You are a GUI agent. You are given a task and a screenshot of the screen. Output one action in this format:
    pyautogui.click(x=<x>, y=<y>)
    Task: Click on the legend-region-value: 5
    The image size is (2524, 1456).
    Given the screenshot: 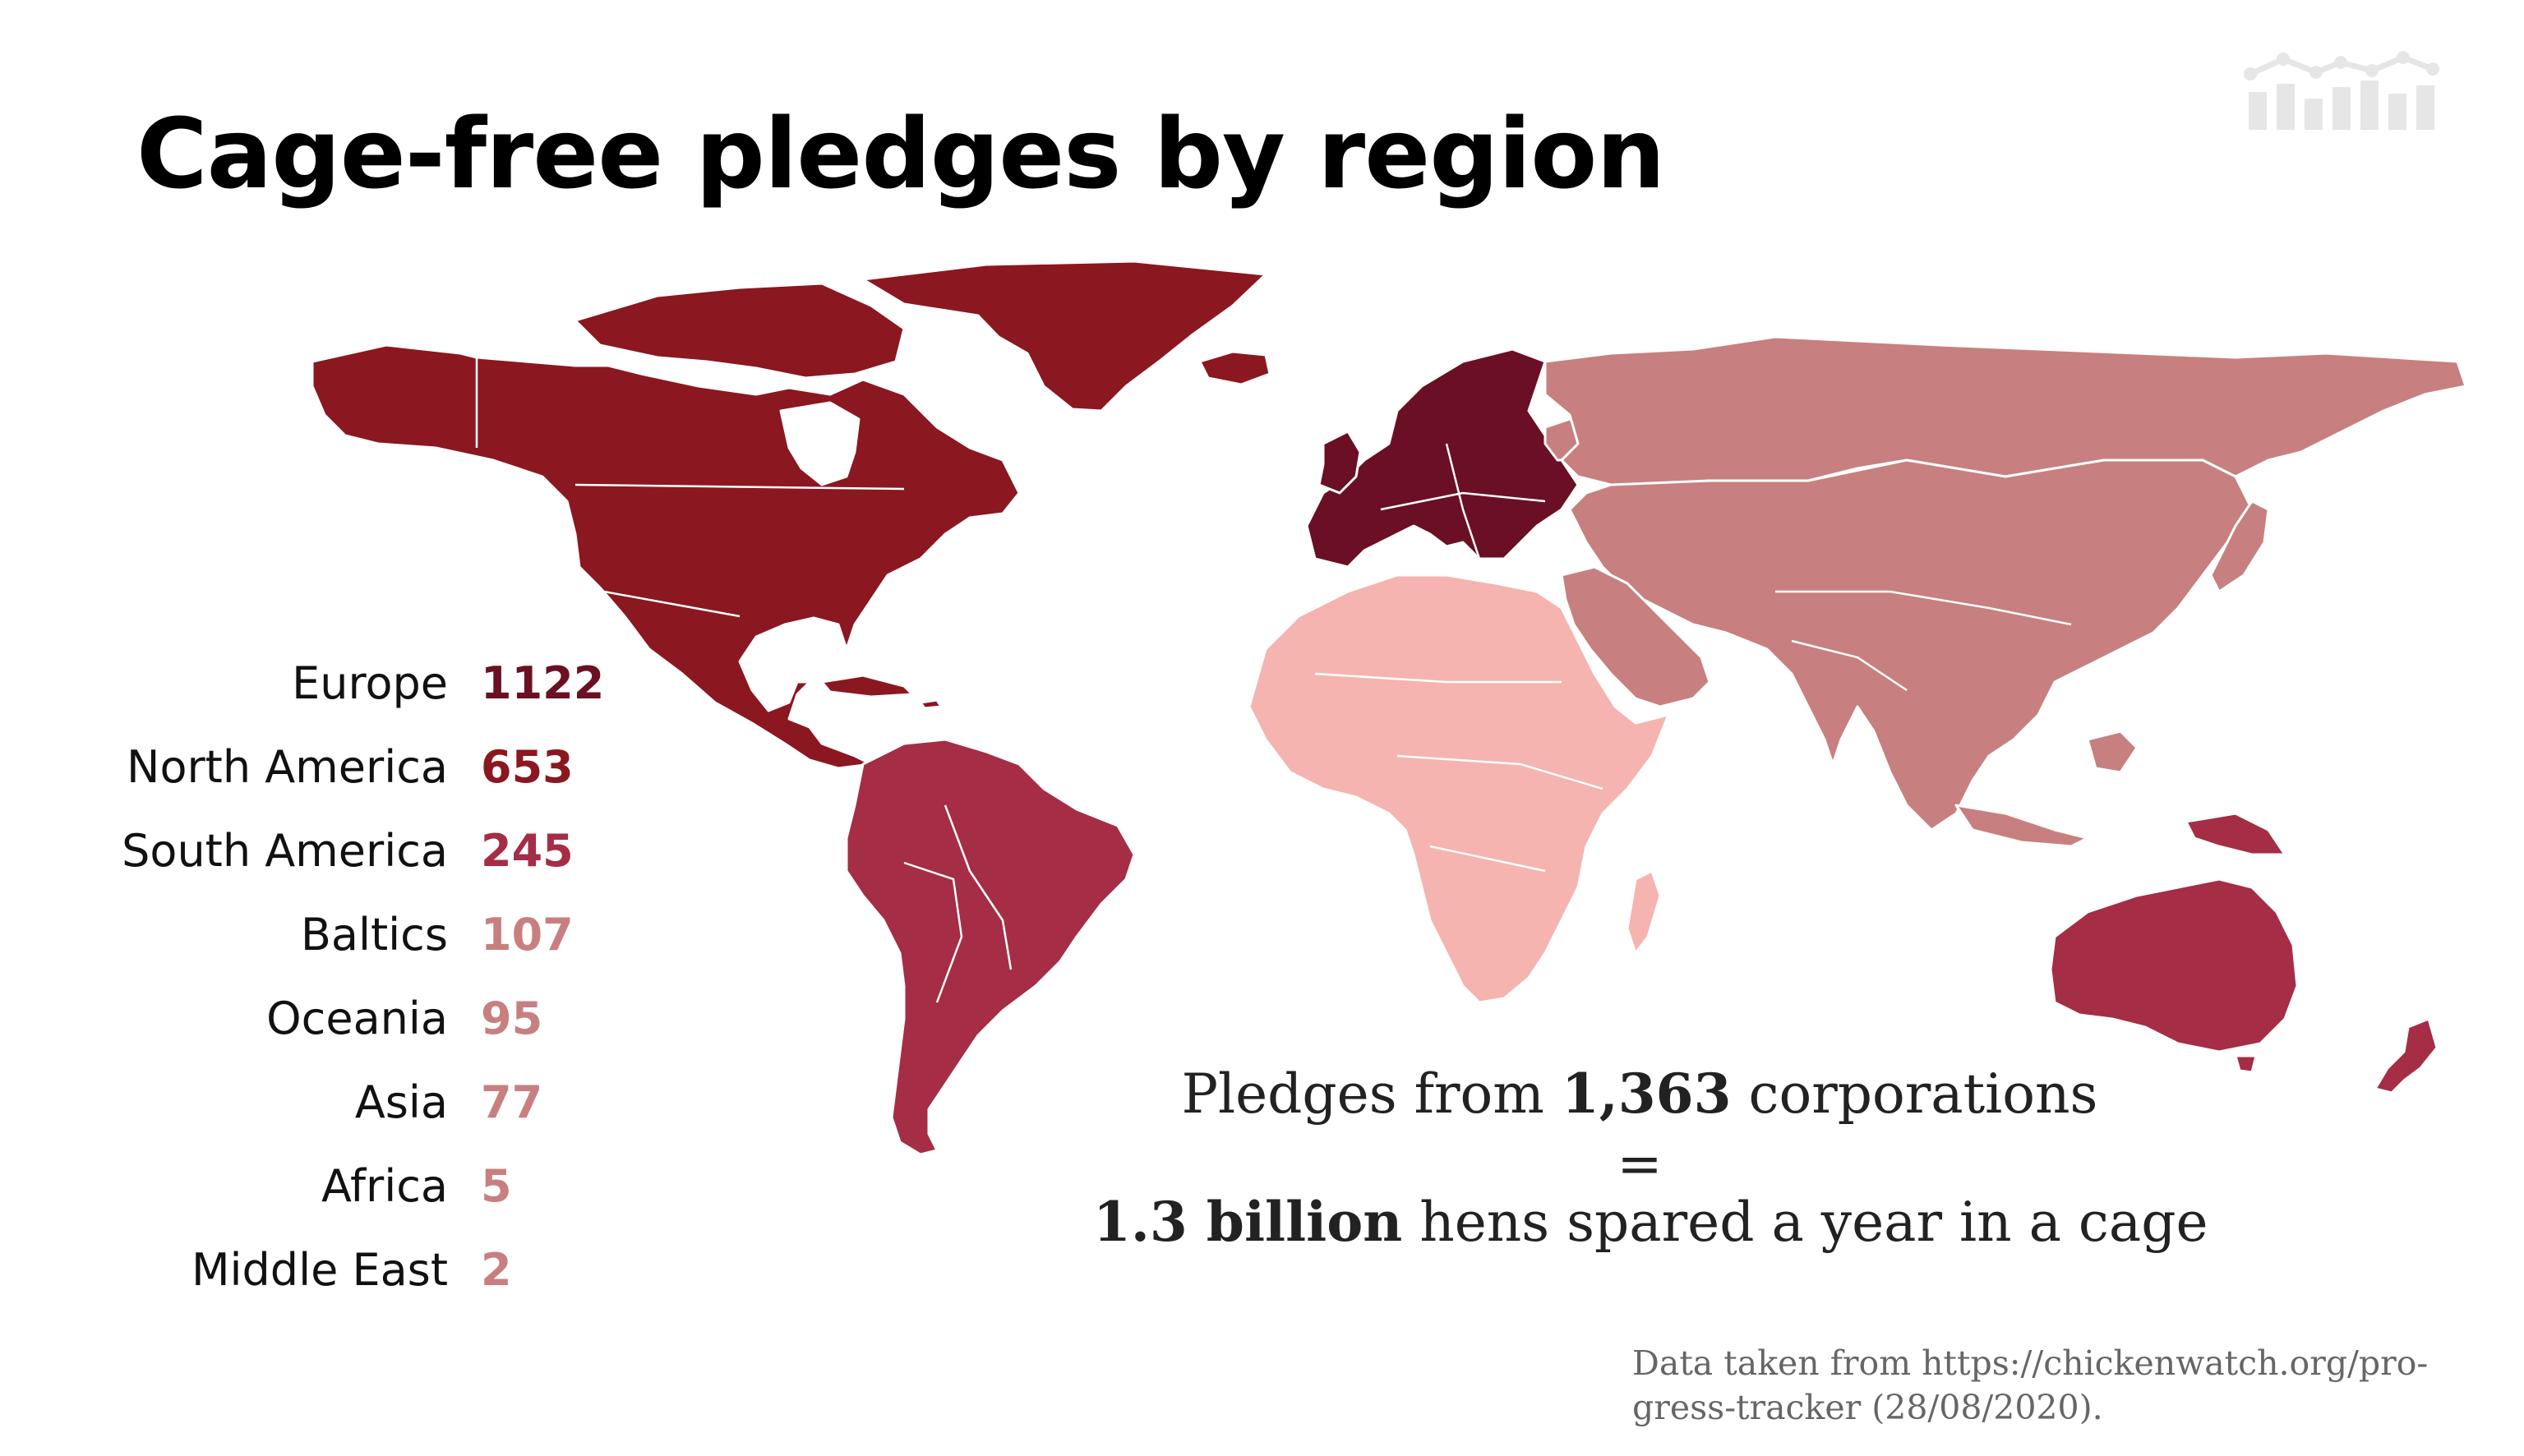 What is the action you would take?
    pyautogui.click(x=496, y=1186)
    